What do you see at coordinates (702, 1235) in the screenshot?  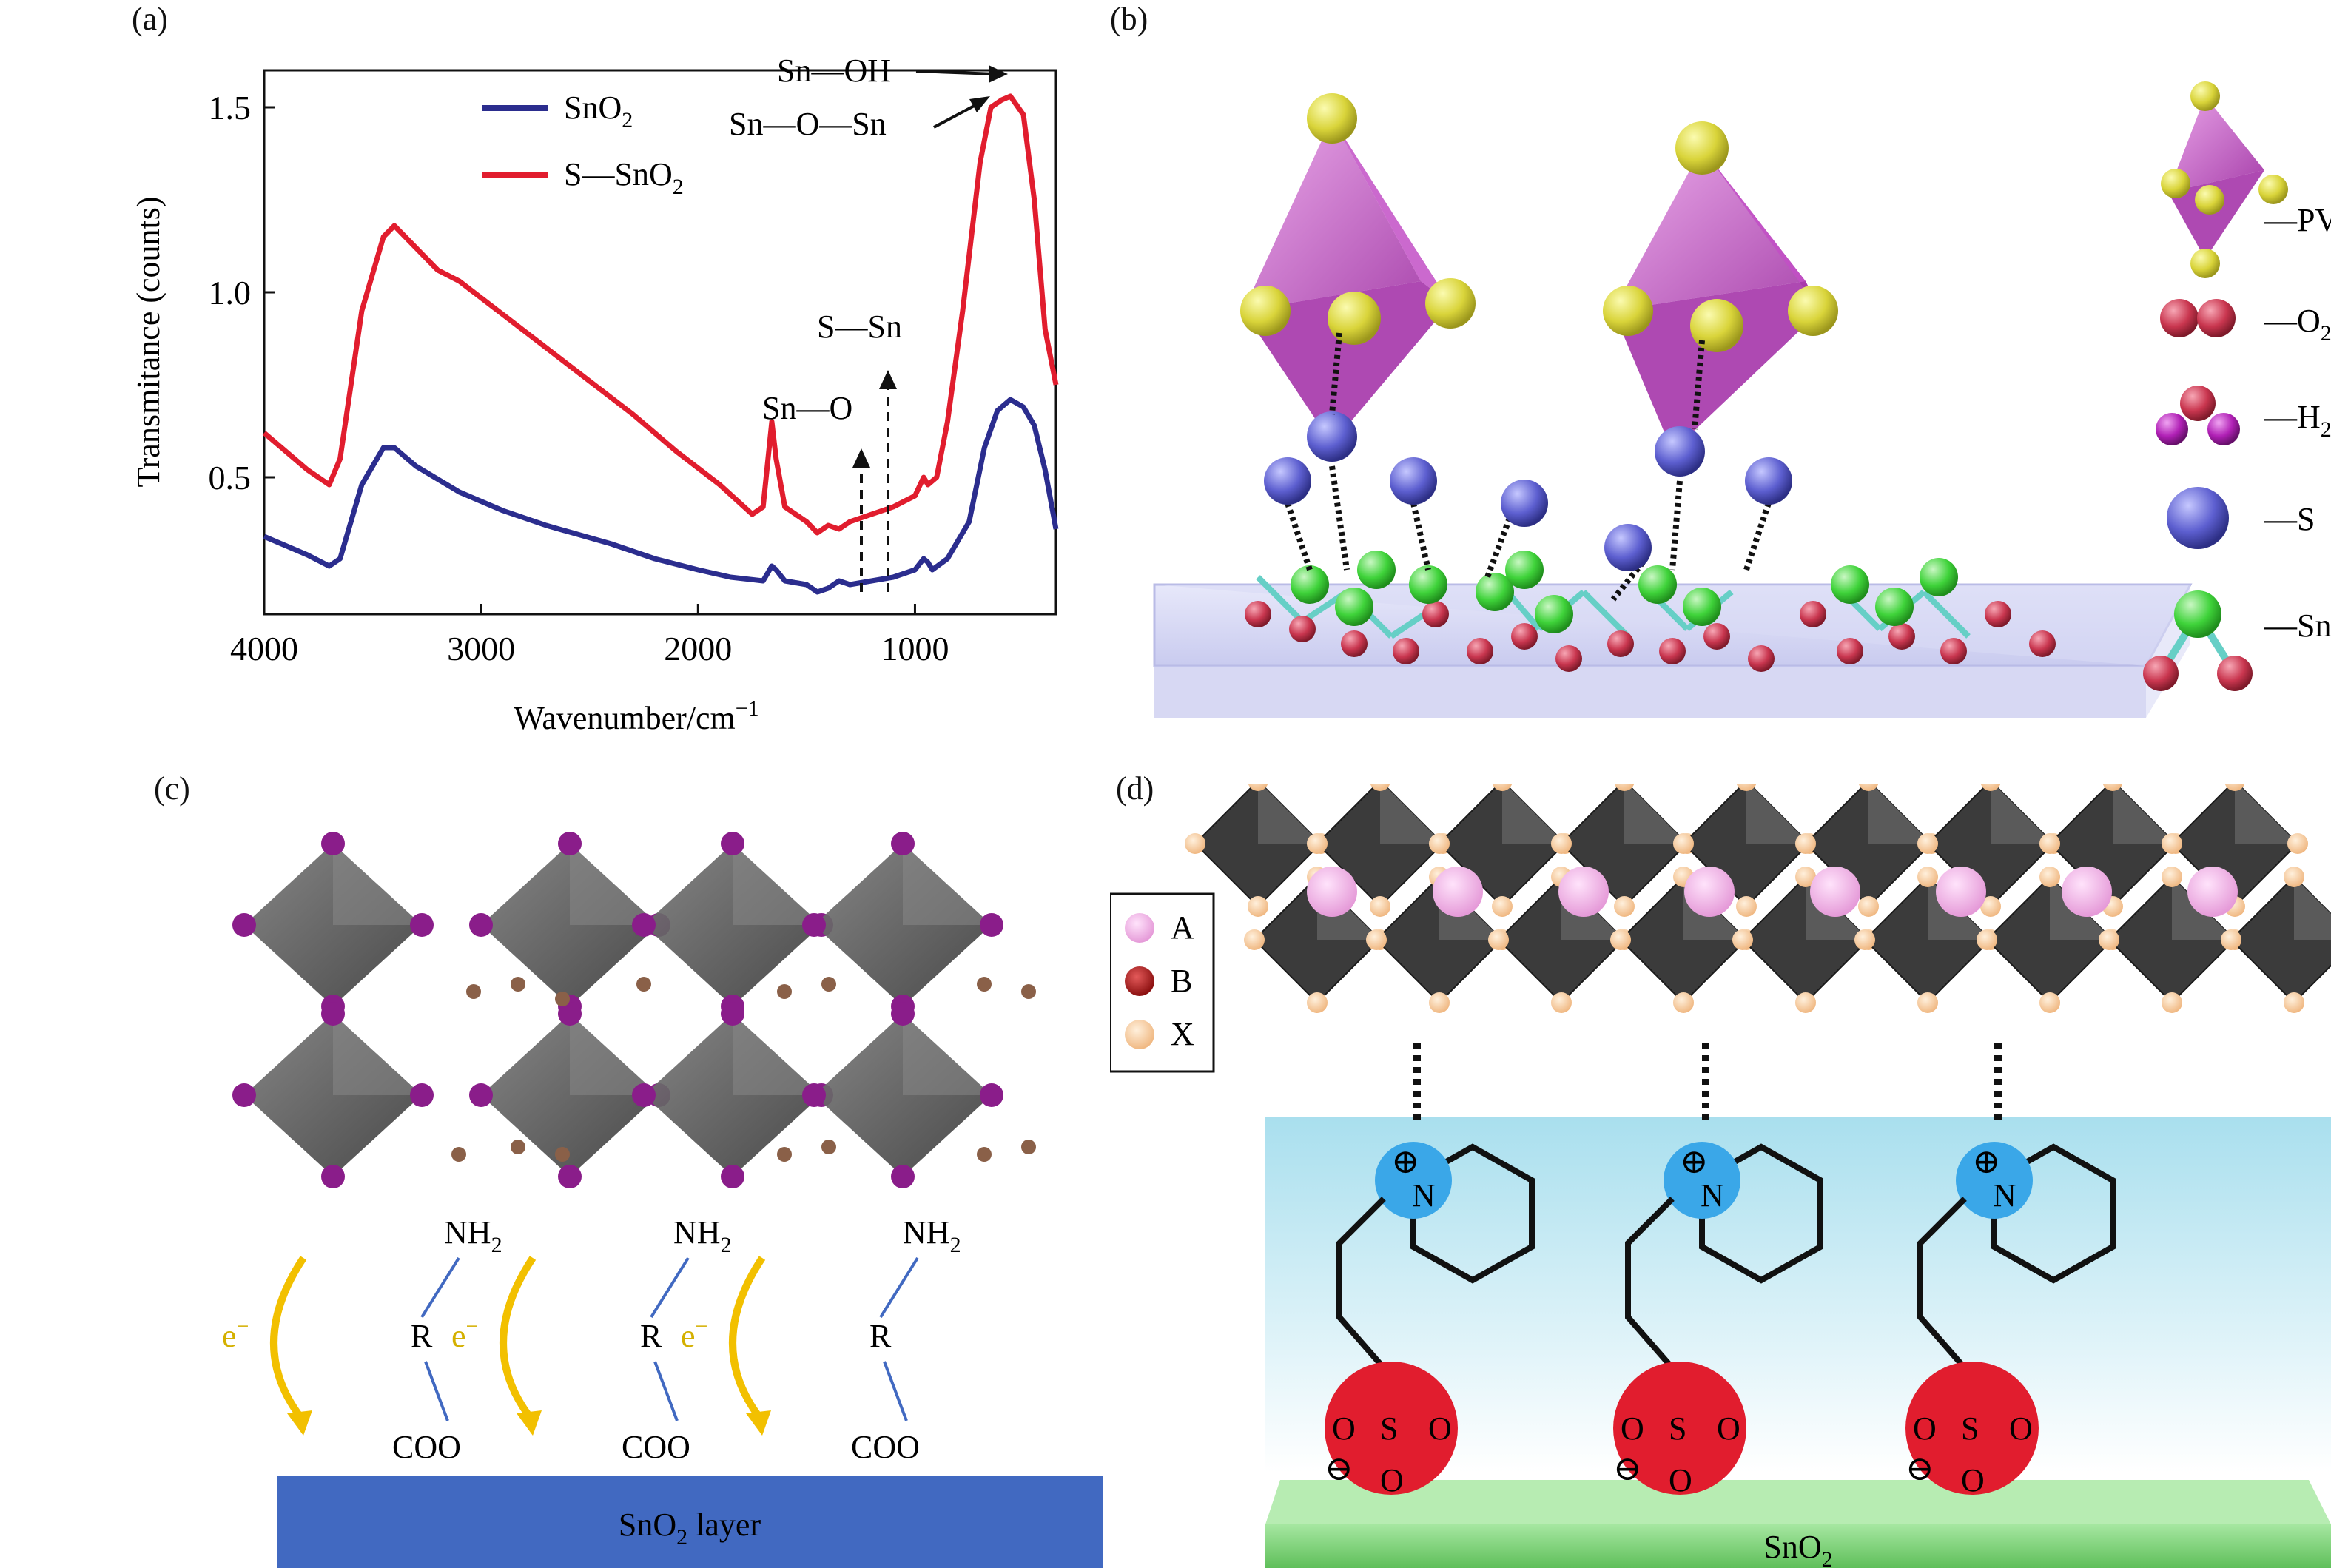 I see `amine-label: NH2` at bounding box center [702, 1235].